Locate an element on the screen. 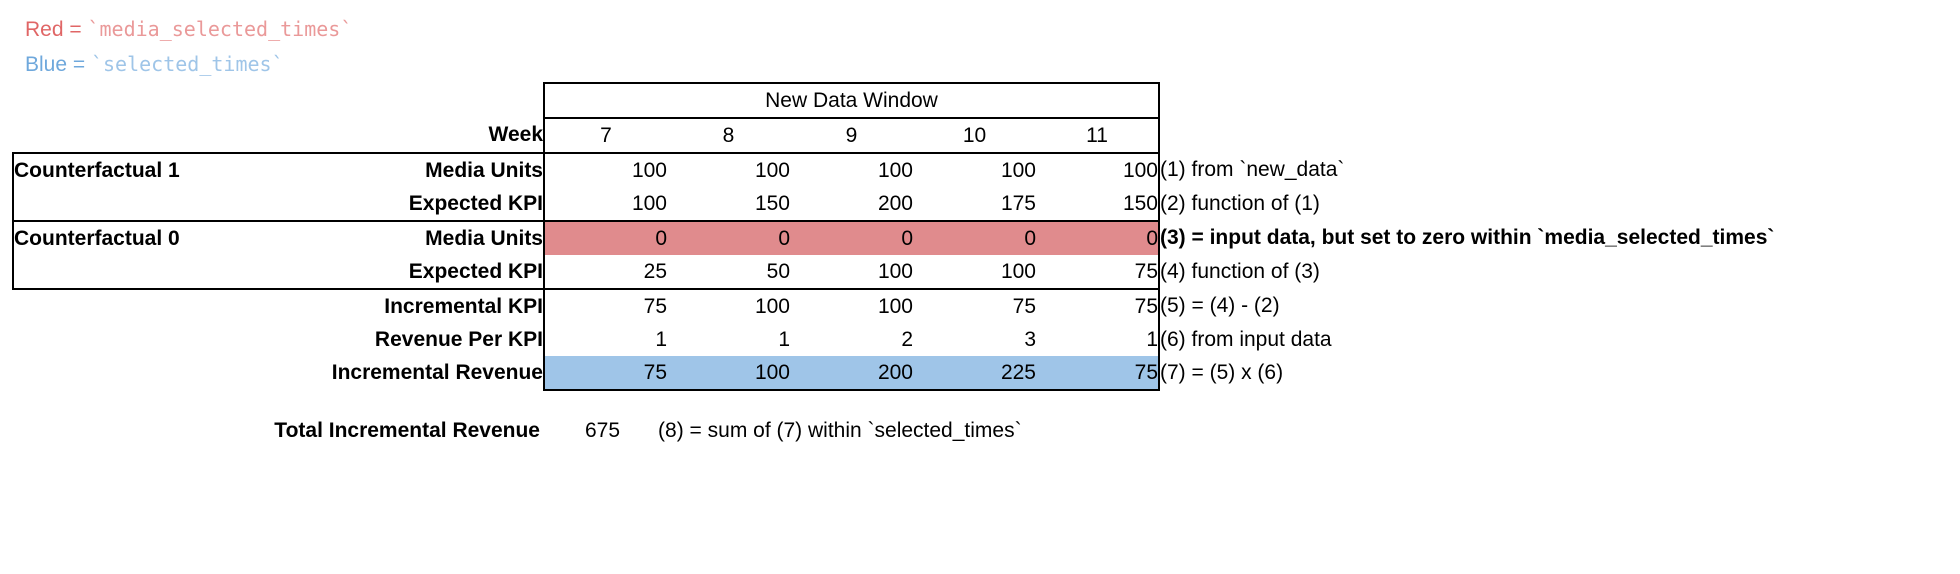 This screenshot has height=574, width=1960. legend-red-line: Red = `media_selected_times` is located at coordinates (188, 29).